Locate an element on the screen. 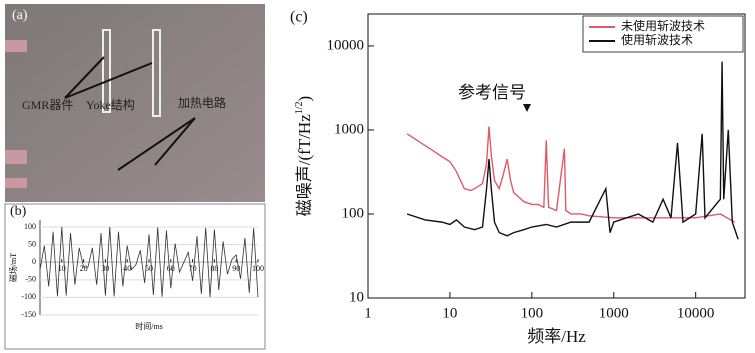 The image size is (755, 353). y-tick-label: 10000 is located at coordinates (346, 45).